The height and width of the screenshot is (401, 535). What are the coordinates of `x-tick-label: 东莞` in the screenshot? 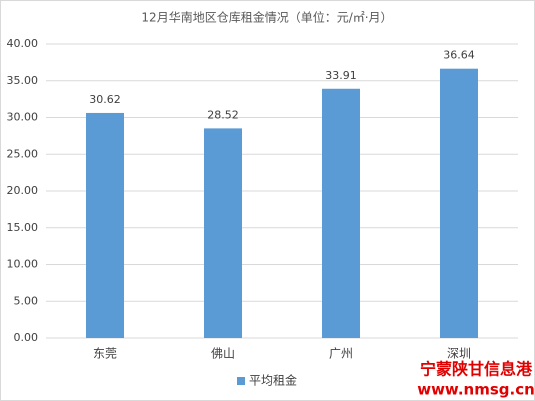 It's located at (105, 354).